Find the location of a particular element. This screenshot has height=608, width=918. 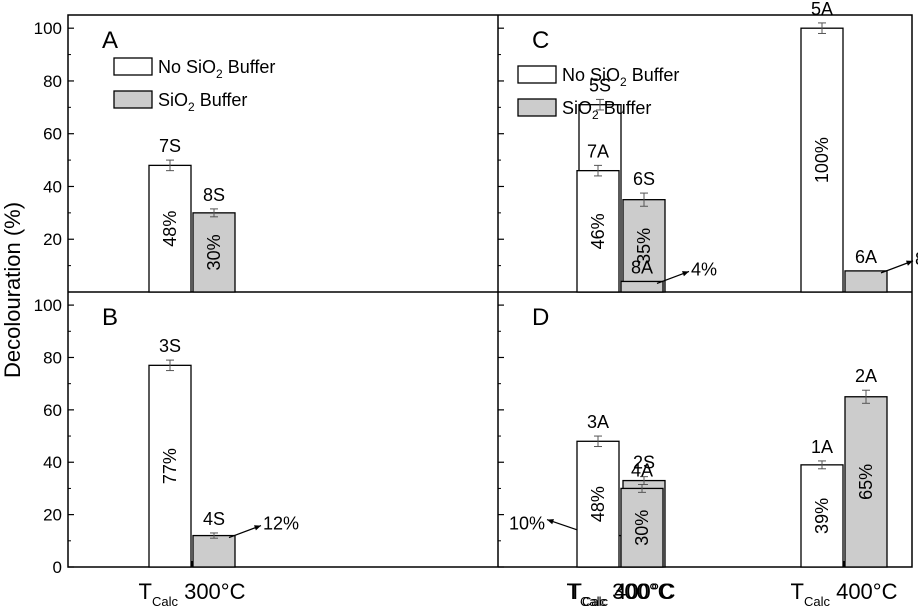

value-label: 77% is located at coordinates (170, 466).